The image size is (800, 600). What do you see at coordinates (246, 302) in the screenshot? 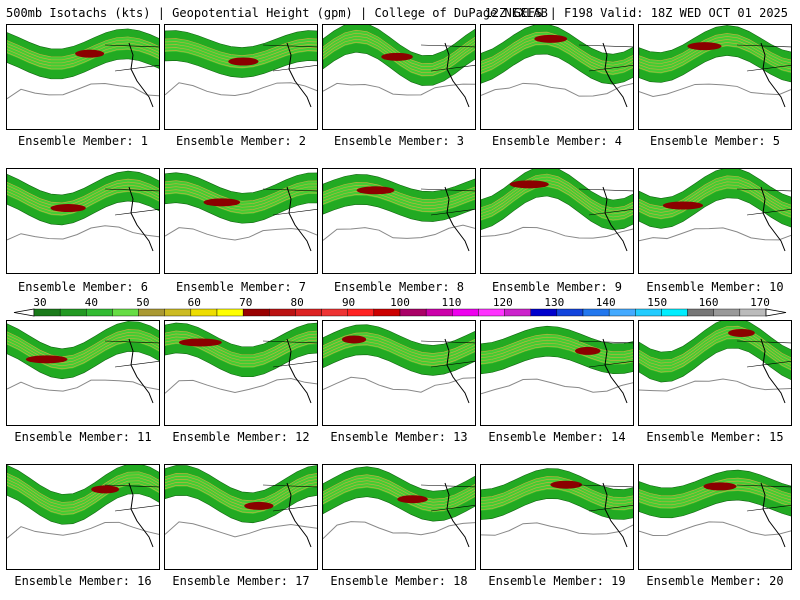
I see `colorbar-tick-label: 70` at bounding box center [246, 302].